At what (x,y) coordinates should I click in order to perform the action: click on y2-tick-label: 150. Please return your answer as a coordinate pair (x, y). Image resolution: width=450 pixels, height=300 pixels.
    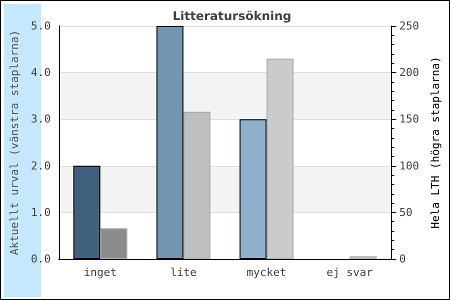
    Looking at the image, I should click on (409, 119).